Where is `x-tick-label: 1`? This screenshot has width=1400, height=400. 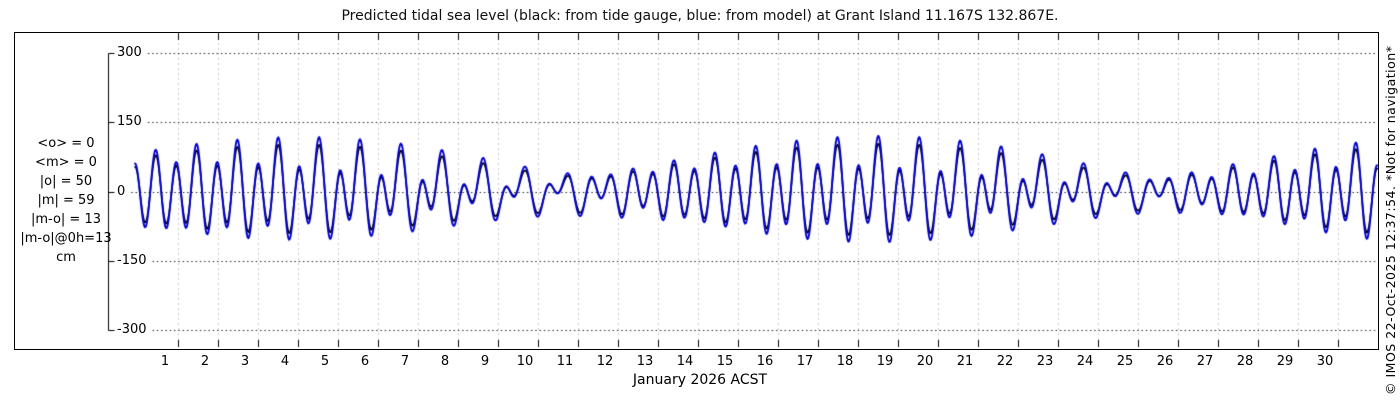
x-tick-label: 1 is located at coordinates (165, 361).